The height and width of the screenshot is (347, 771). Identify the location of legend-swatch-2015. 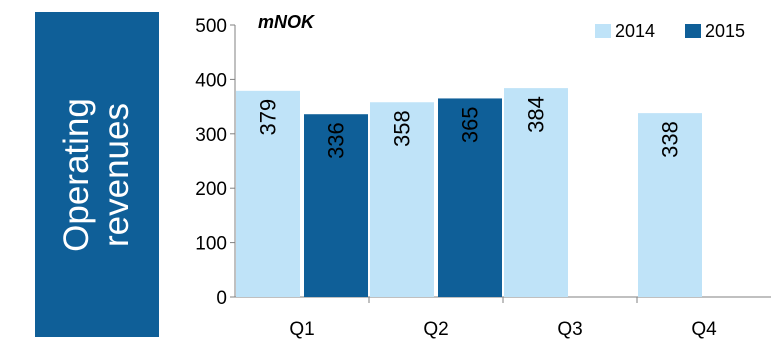
(693, 31).